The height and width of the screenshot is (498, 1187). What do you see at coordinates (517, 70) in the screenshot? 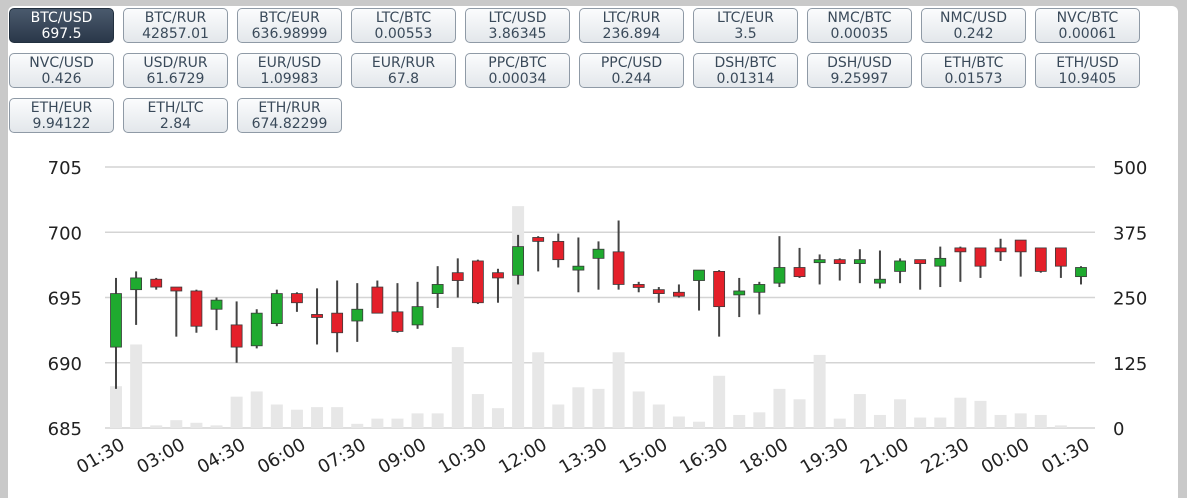
I see `pair-button-ppc-btc: PPC/BTC 0.00034` at bounding box center [517, 70].